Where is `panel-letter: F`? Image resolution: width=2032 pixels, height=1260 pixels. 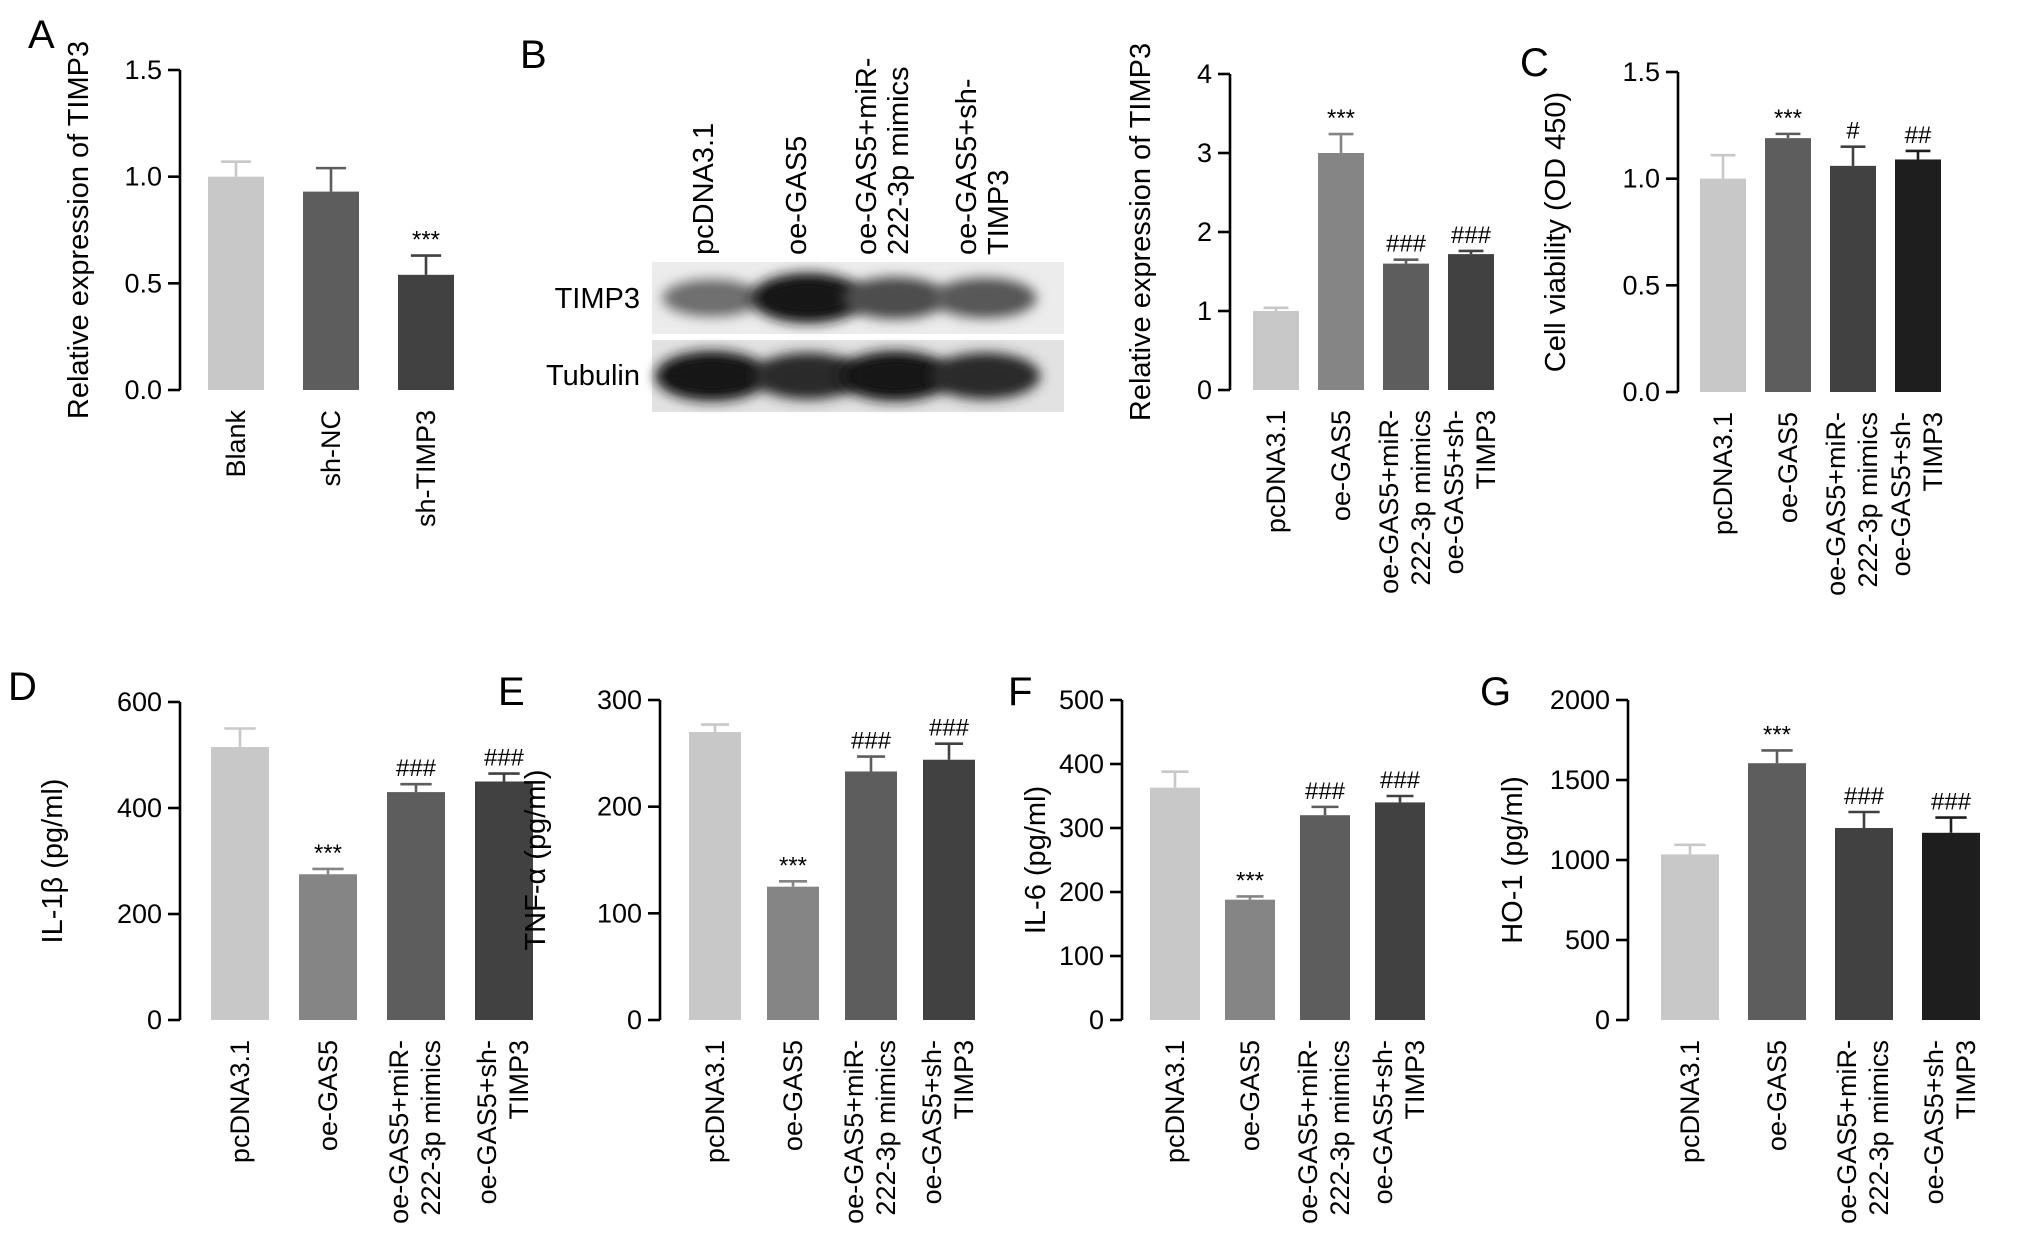
panel-letter: F is located at coordinates (1020, 692).